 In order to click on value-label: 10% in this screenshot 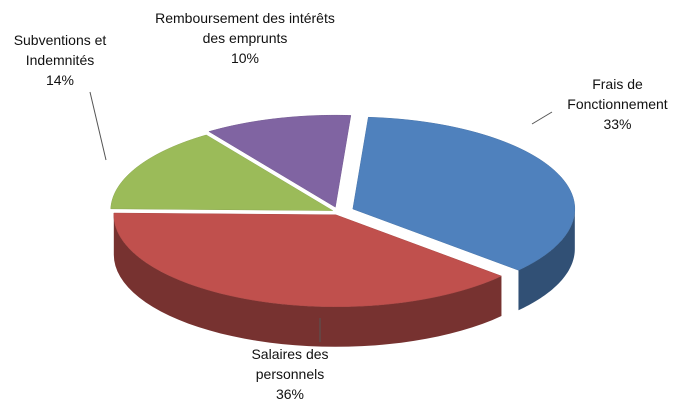, I will do `click(245, 58)`.